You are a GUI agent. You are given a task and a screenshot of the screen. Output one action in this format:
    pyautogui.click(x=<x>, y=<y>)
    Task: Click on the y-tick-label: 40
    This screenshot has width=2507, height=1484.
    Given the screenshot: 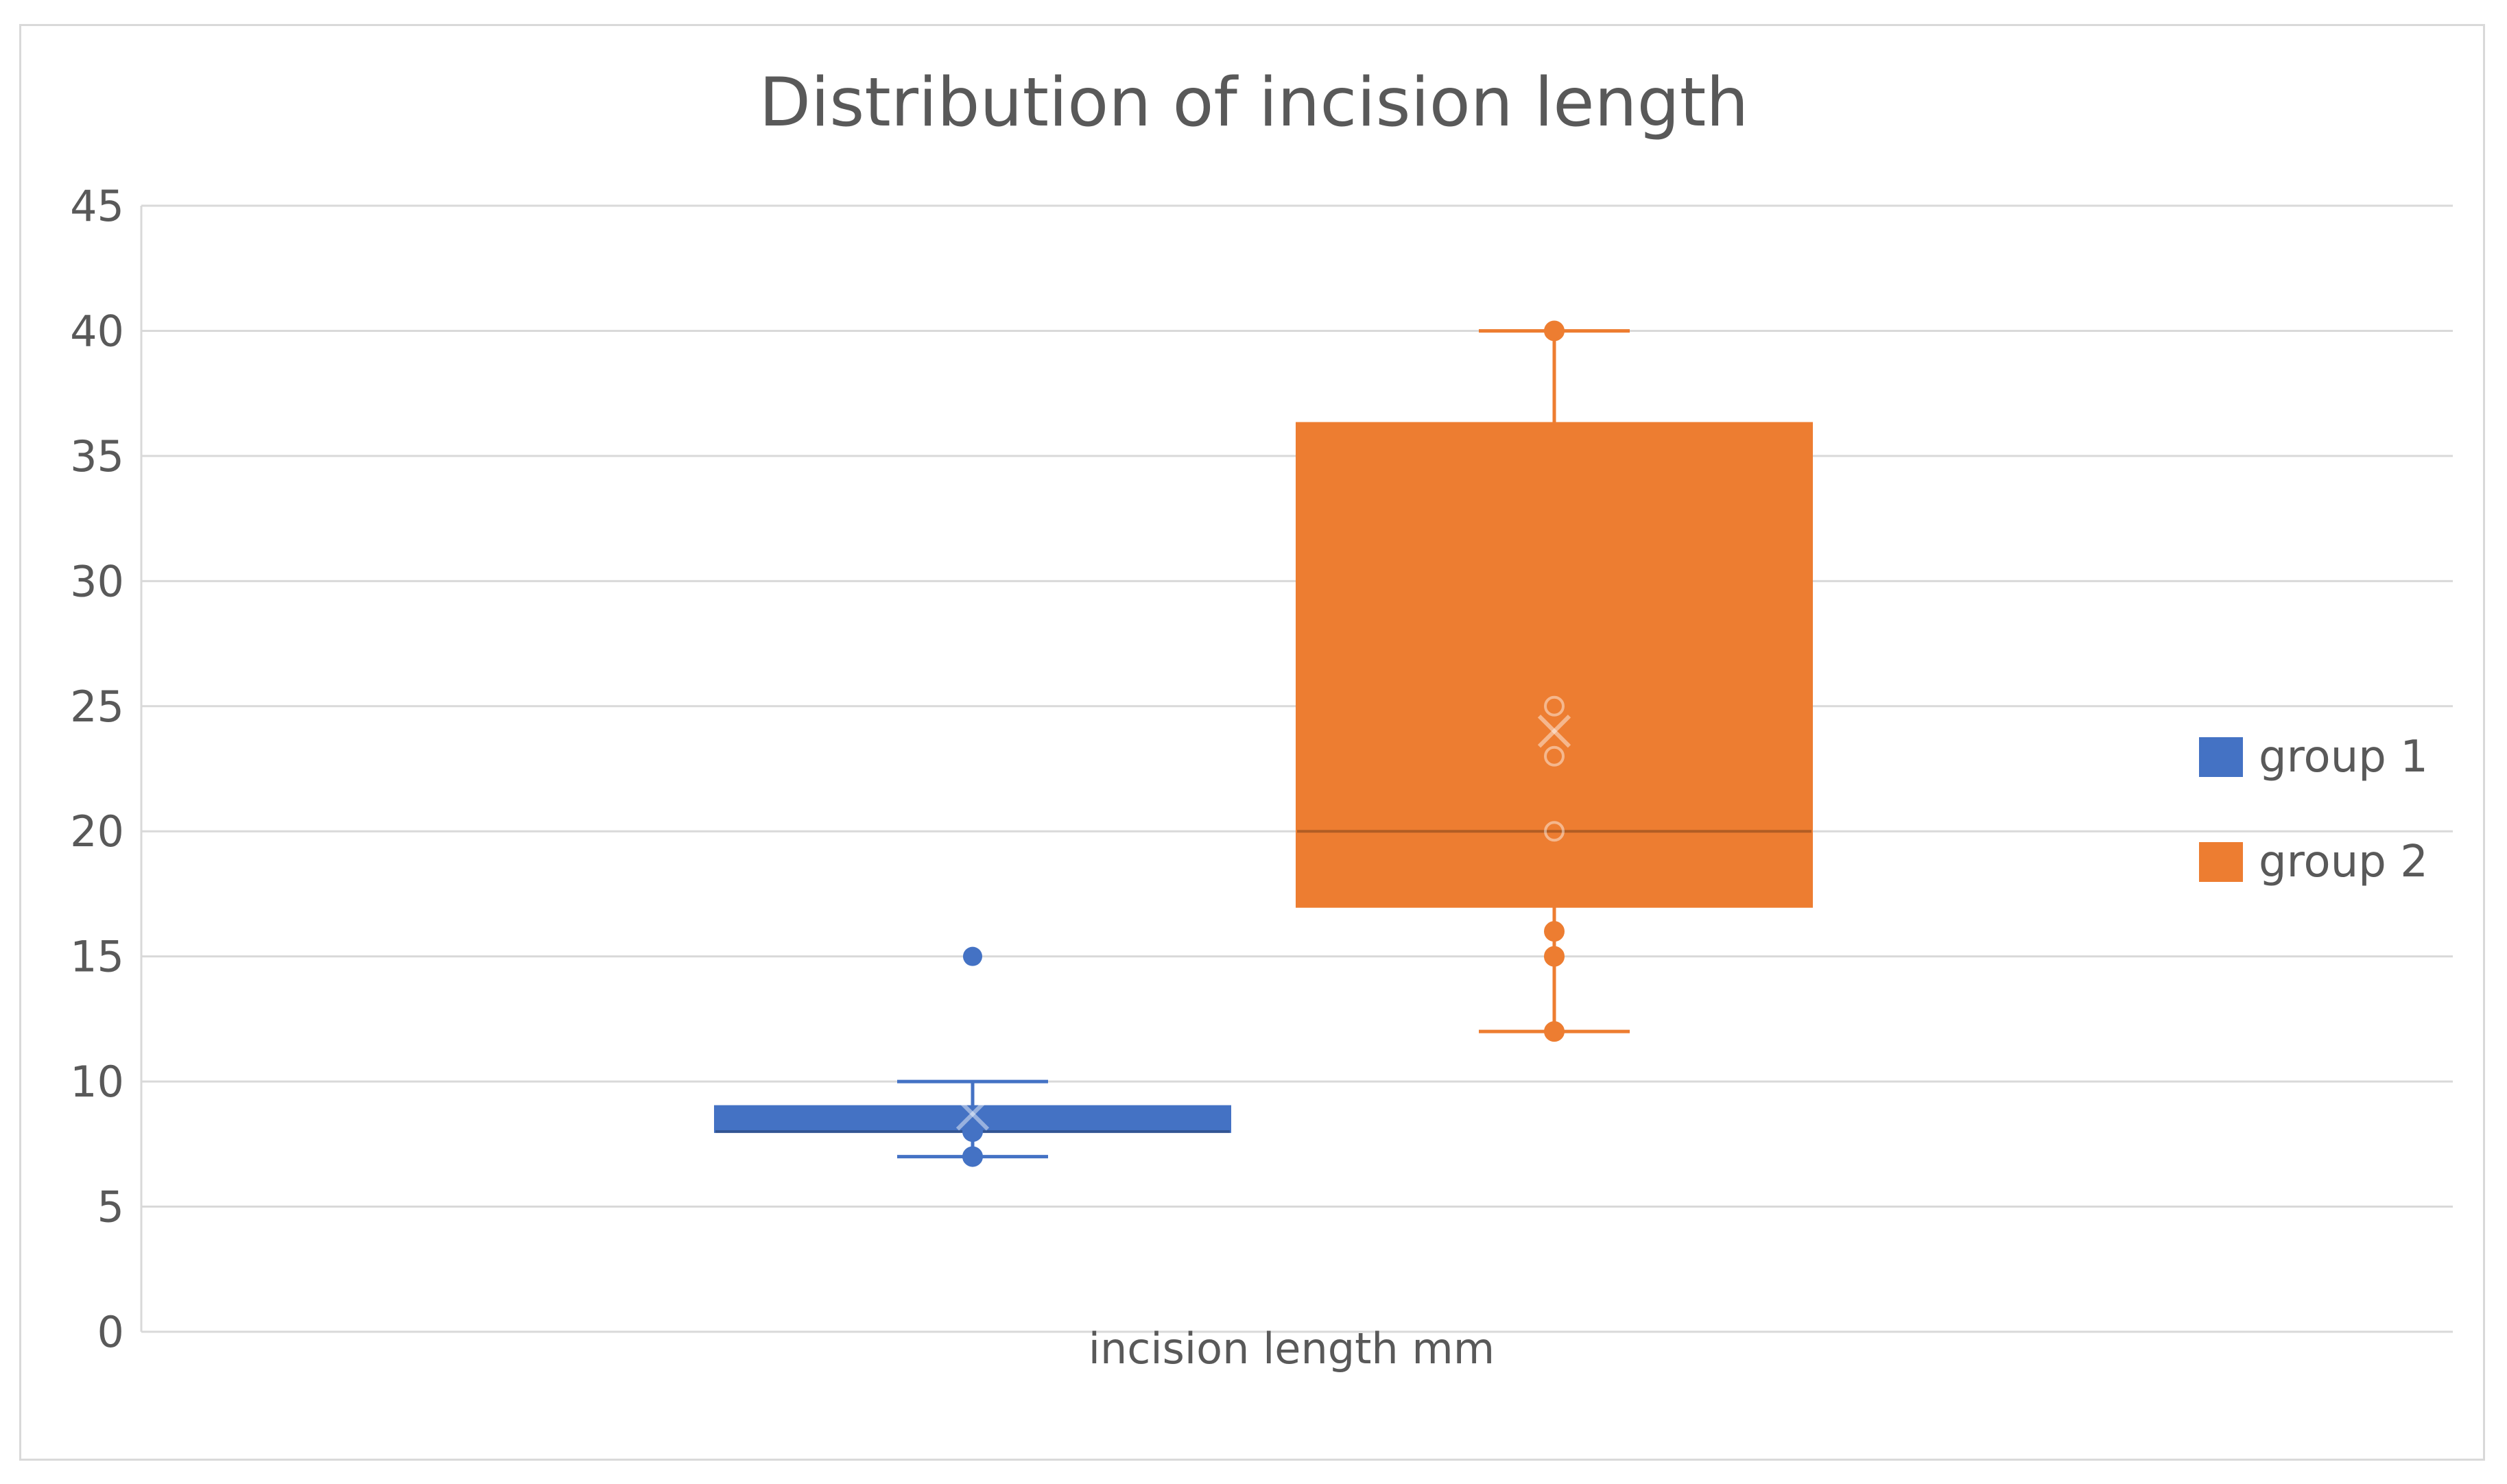 What is the action you would take?
    pyautogui.click(x=97, y=331)
    